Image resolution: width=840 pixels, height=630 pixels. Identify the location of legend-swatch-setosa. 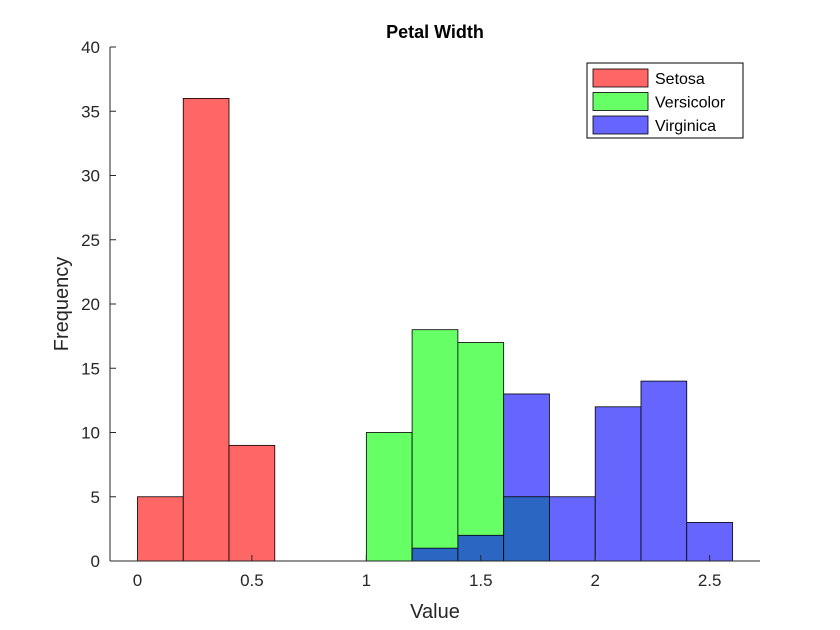
(620, 78).